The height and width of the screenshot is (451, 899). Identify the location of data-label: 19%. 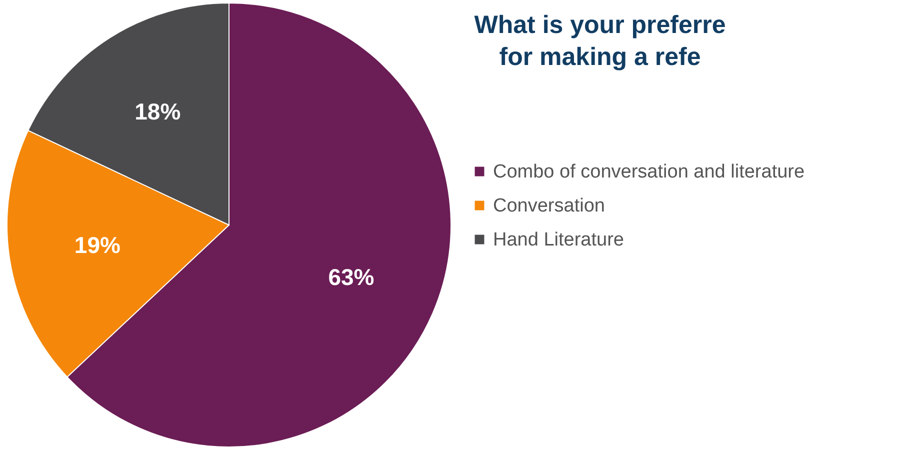
(97, 245).